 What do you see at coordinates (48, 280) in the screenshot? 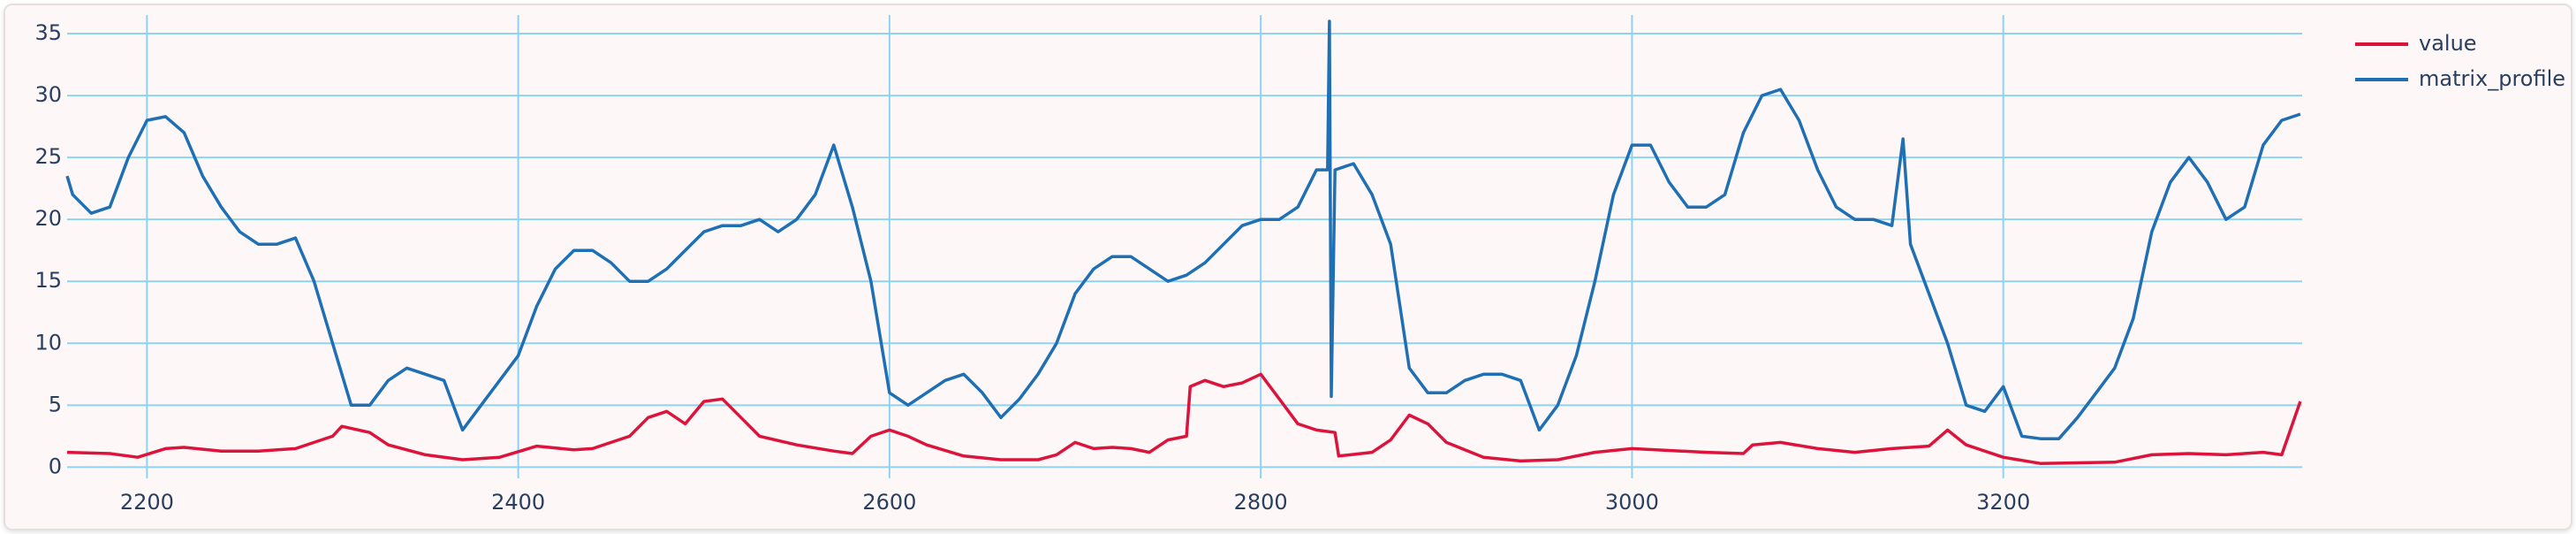
I see `y-tick-label: 15` at bounding box center [48, 280].